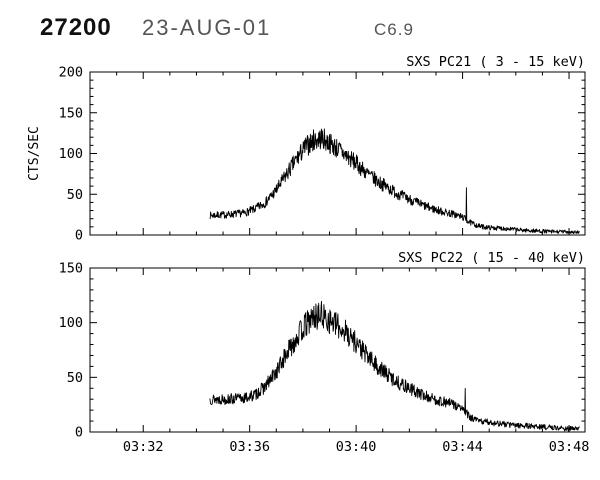 Image resolution: width=600 pixels, height=480 pixels. I want to click on x-tick-label: 03:44, so click(462, 447).